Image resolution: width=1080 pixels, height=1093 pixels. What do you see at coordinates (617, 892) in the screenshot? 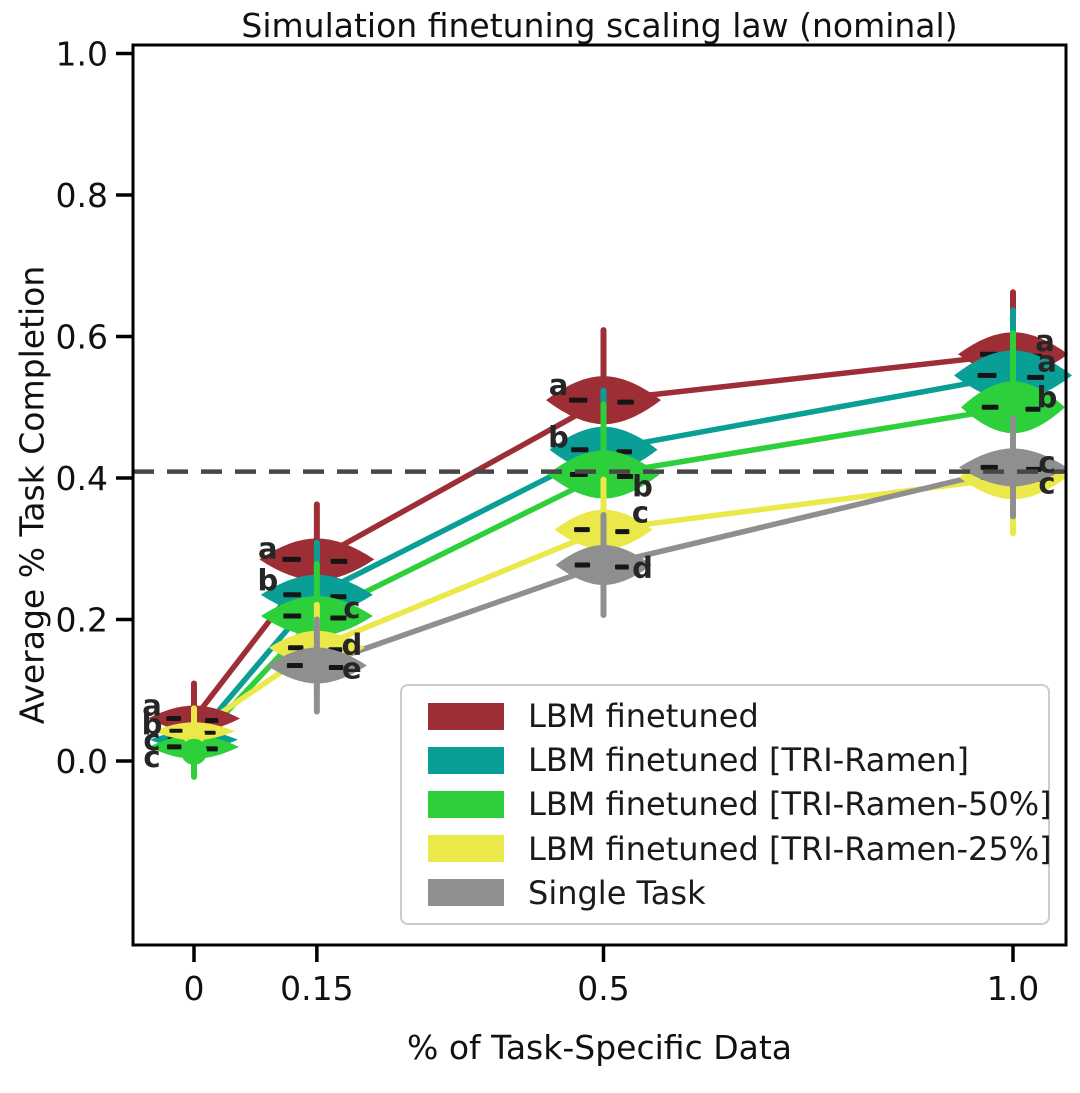
I see `legend-label: Single Task` at bounding box center [617, 892].